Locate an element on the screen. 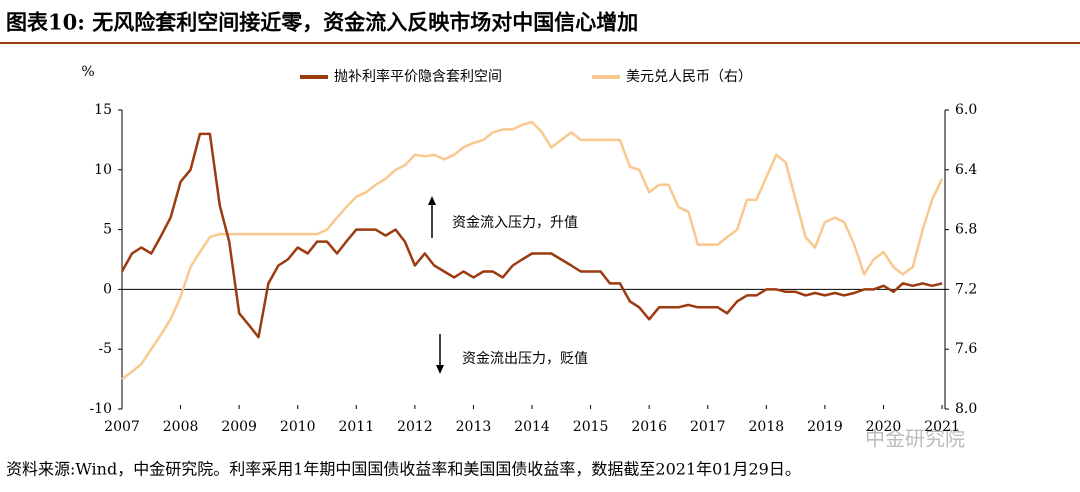 This screenshot has width=1080, height=492. x-tick-label: 2018 is located at coordinates (767, 427).